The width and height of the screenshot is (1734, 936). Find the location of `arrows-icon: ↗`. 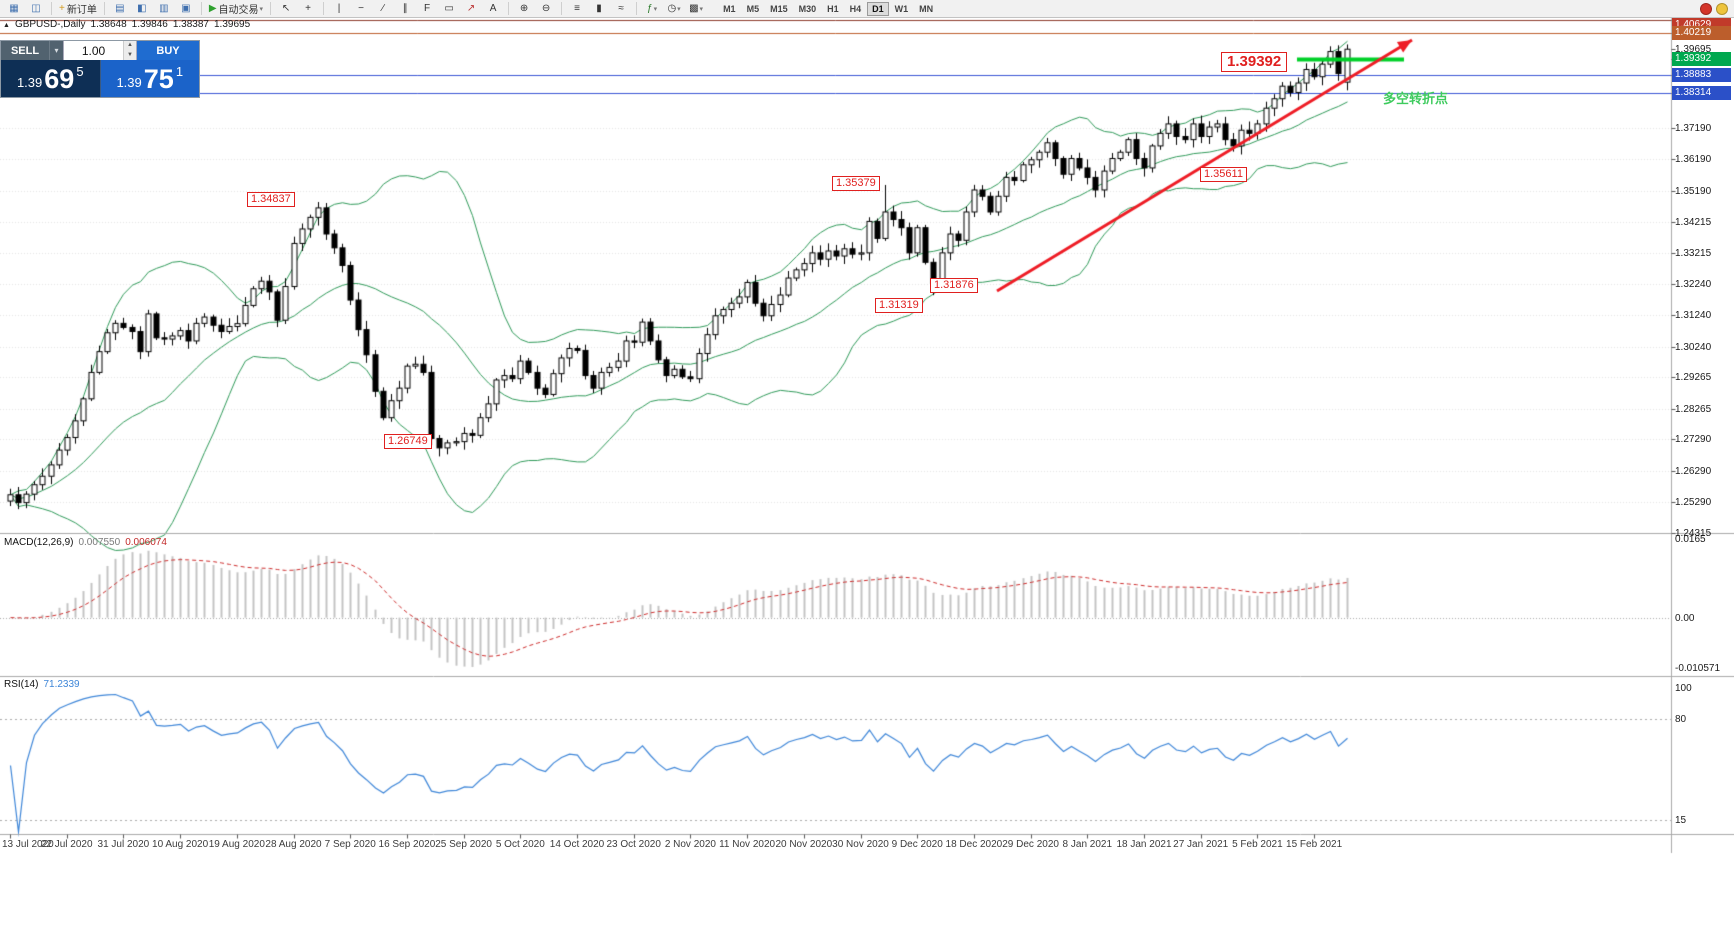

arrows-icon: ↗ is located at coordinates (471, 8).